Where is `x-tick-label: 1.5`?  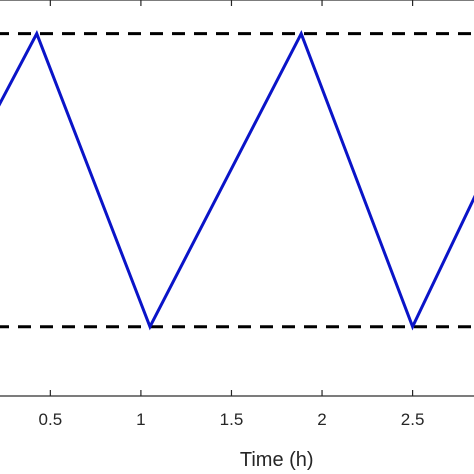
x-tick-label: 1.5 is located at coordinates (232, 419).